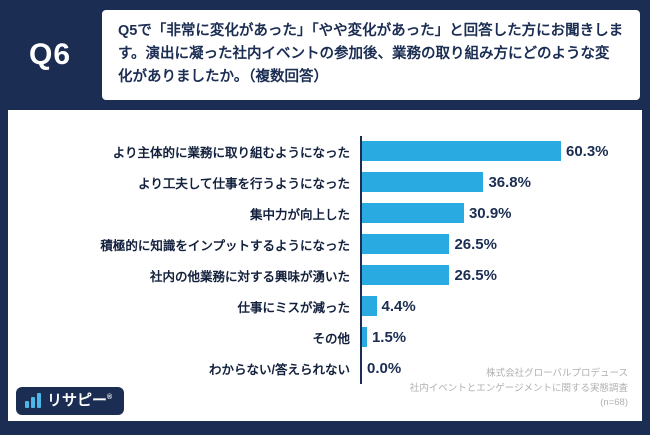 This screenshot has height=435, width=650. What do you see at coordinates (587, 151) in the screenshot?
I see `bar-value: 60.3%` at bounding box center [587, 151].